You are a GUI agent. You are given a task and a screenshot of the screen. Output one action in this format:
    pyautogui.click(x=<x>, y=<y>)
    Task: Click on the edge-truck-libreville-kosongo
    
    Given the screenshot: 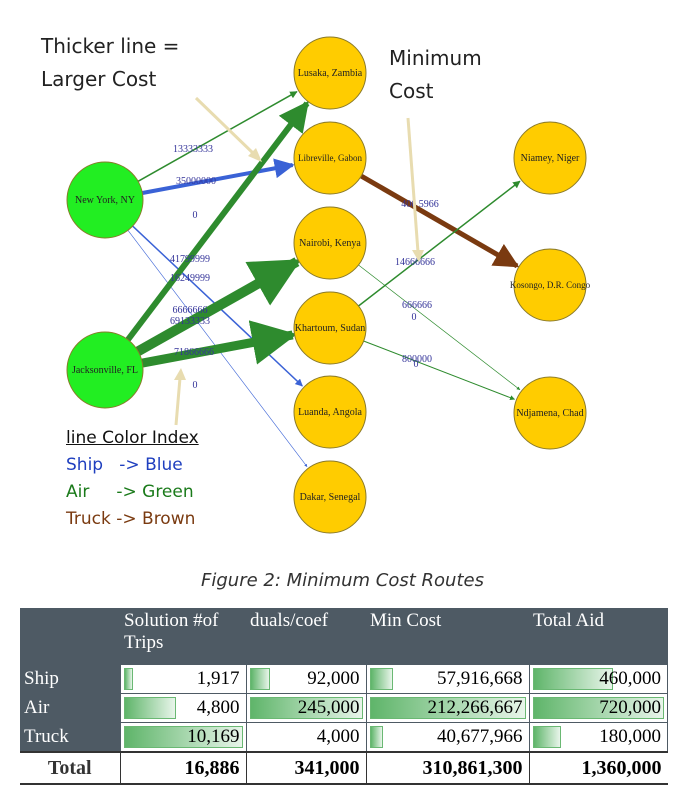 What is the action you would take?
    pyautogui.click(x=439, y=221)
    